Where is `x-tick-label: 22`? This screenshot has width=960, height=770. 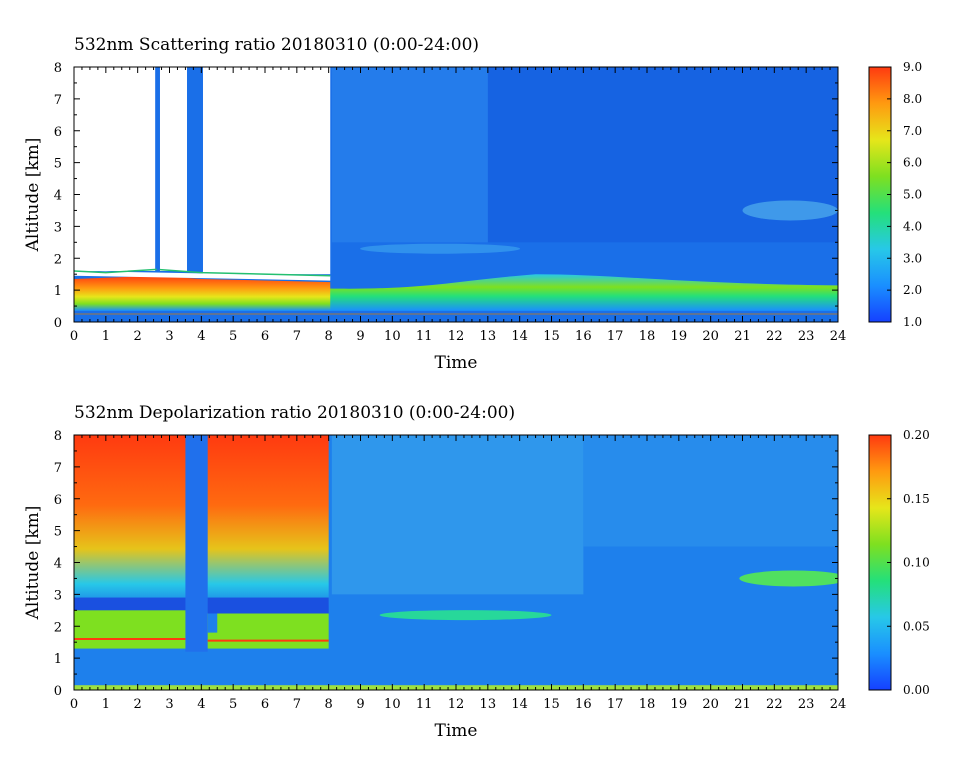
x-tick-label: 22 is located at coordinates (774, 336).